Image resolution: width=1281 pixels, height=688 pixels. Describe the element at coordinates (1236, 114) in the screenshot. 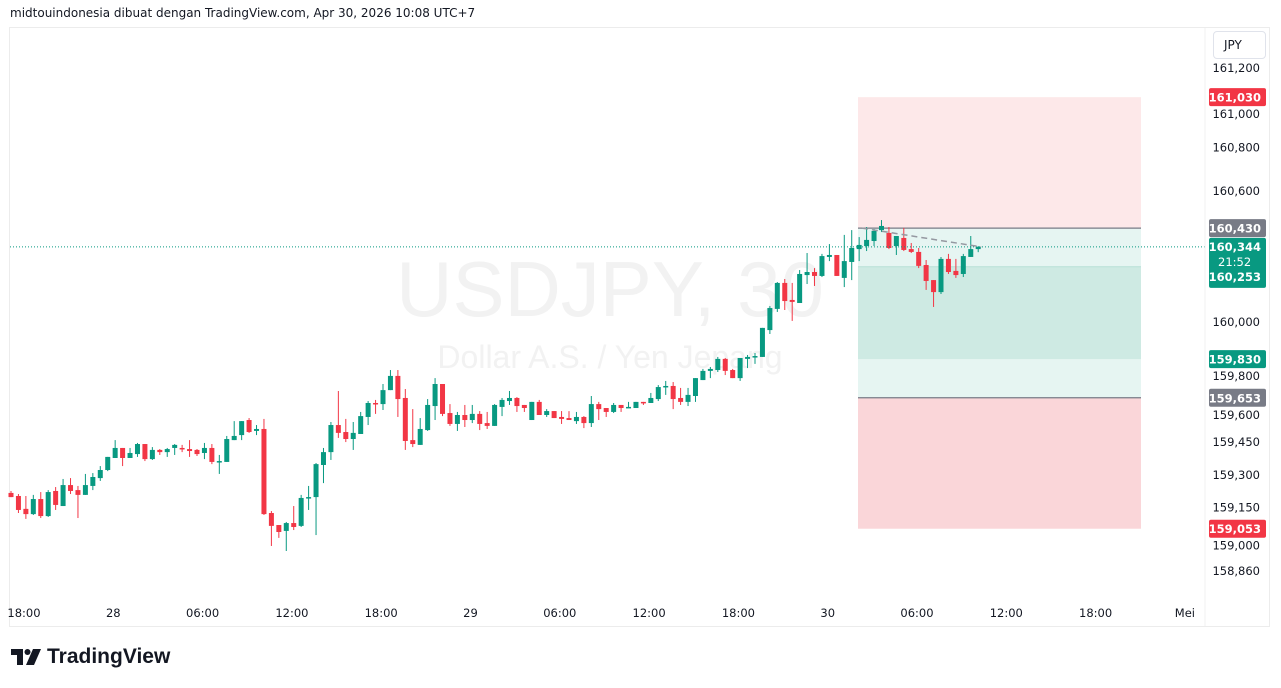

I see `price-tick-label: 161,000` at that location.